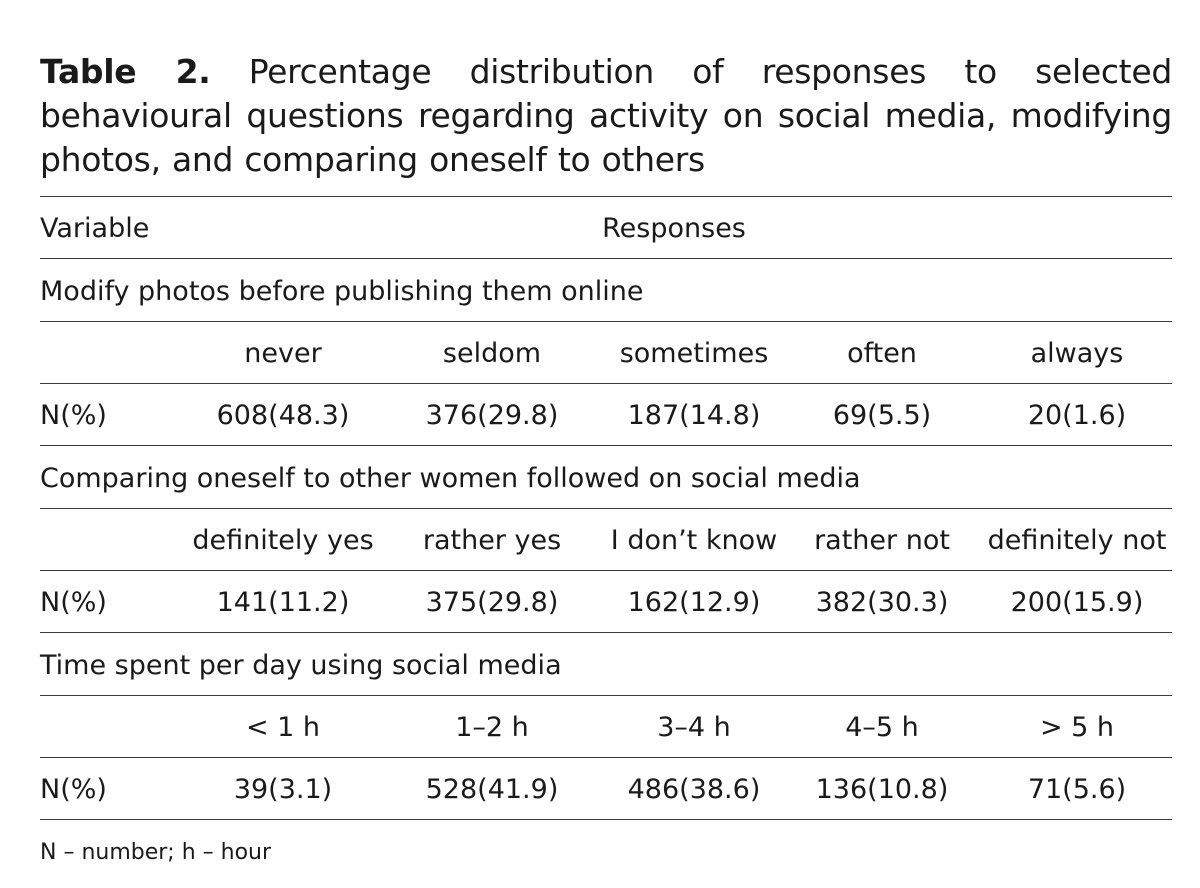 Image resolution: width=1200 pixels, height=888 pixels. What do you see at coordinates (694, 602) in the screenshot?
I see `value-cell: 162(12.9)` at bounding box center [694, 602].